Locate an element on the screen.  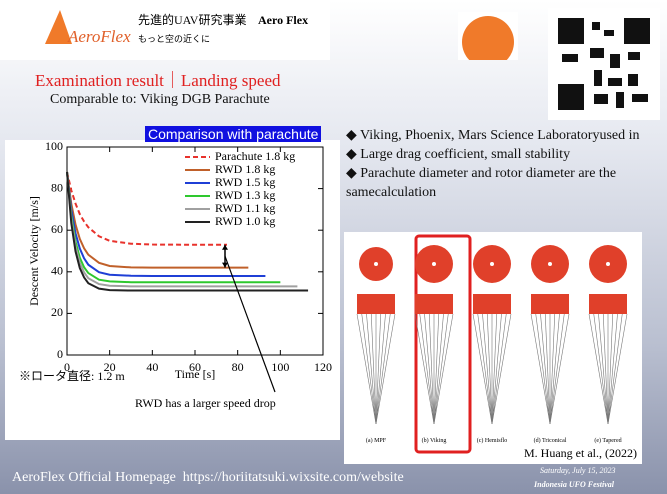
y-tick-label: 80 is located at coordinates (57, 187).